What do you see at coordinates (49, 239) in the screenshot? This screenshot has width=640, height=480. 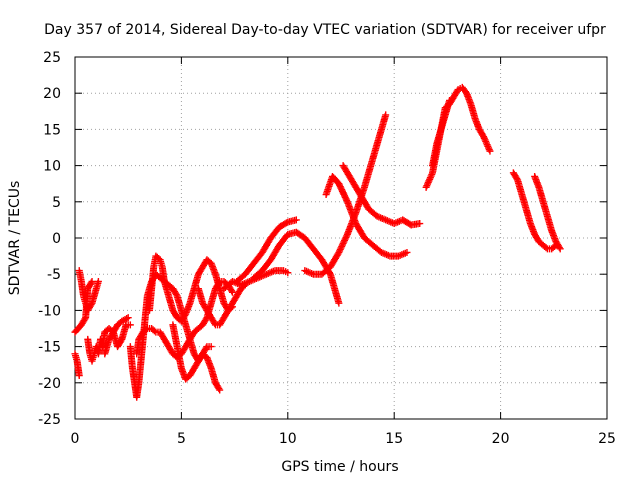 I see `y-tick-labels: -25 -20 -15 -10 -5 0 5 10 15 20 25` at bounding box center [49, 239].